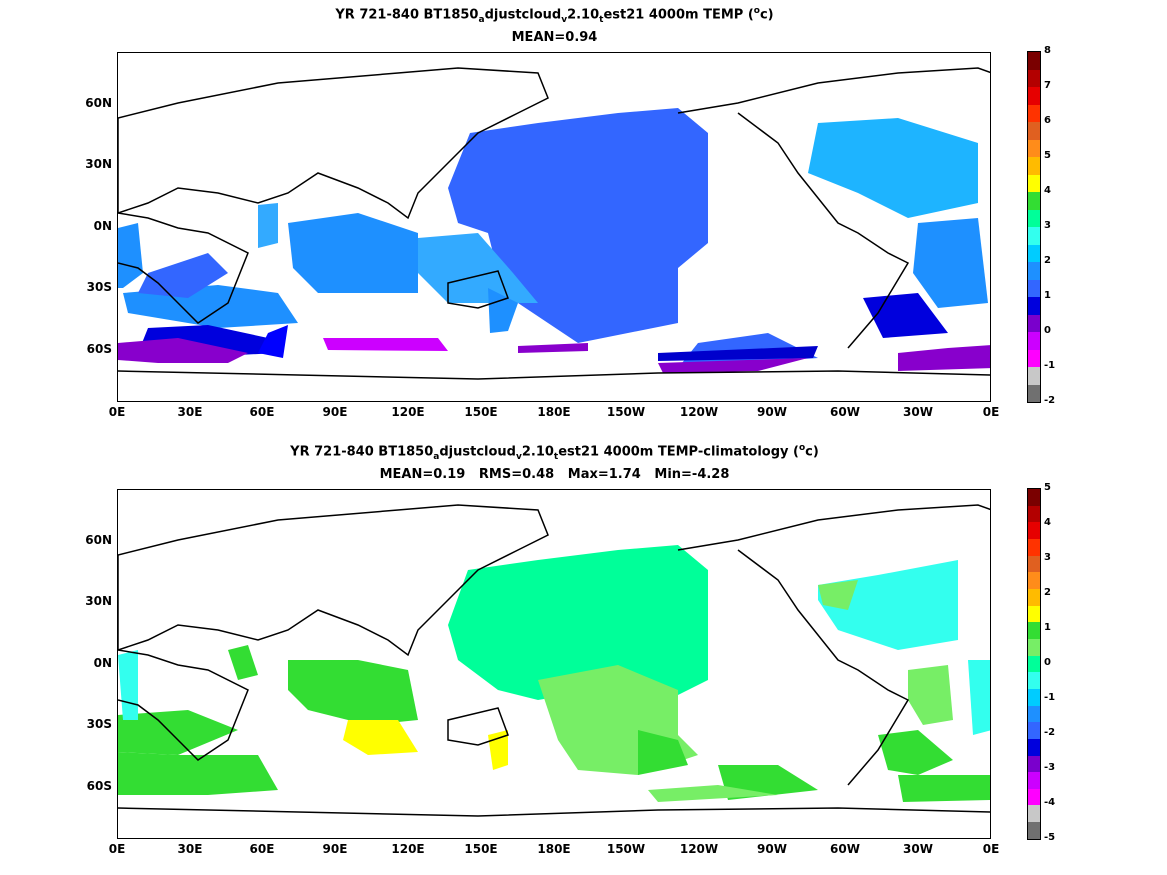 The image size is (1167, 875). What do you see at coordinates (1050, 767) in the screenshot?
I see `colorbar-label: -3` at bounding box center [1050, 767].